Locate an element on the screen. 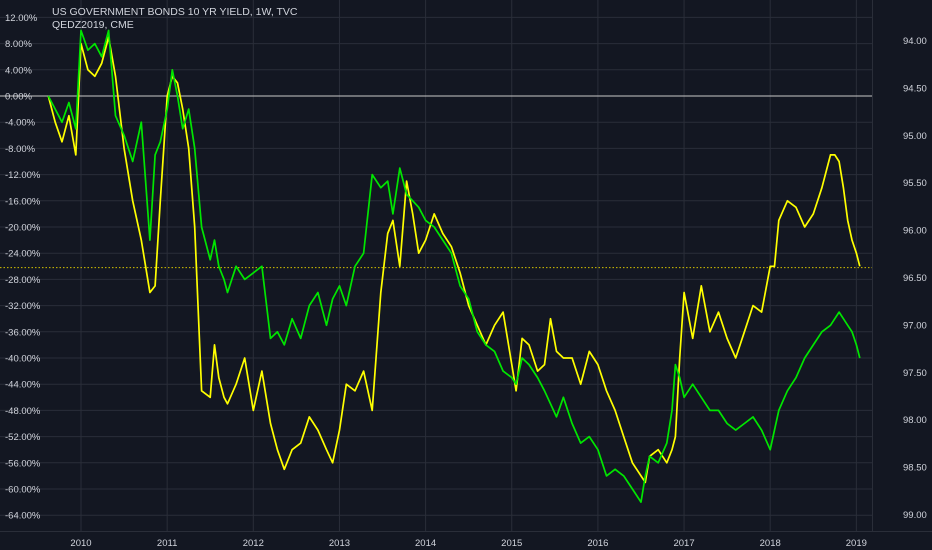 The width and height of the screenshot is (932, 550). left-axis-tick-label: -36.00% is located at coordinates (23, 332).